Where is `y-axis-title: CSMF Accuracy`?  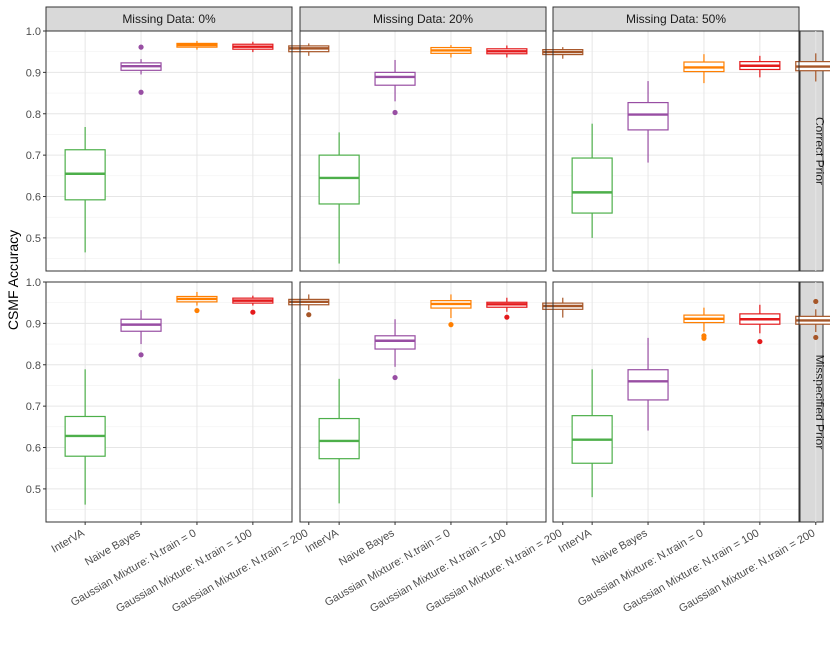 y-axis-title: CSMF Accuracy is located at coordinates (13, 280).